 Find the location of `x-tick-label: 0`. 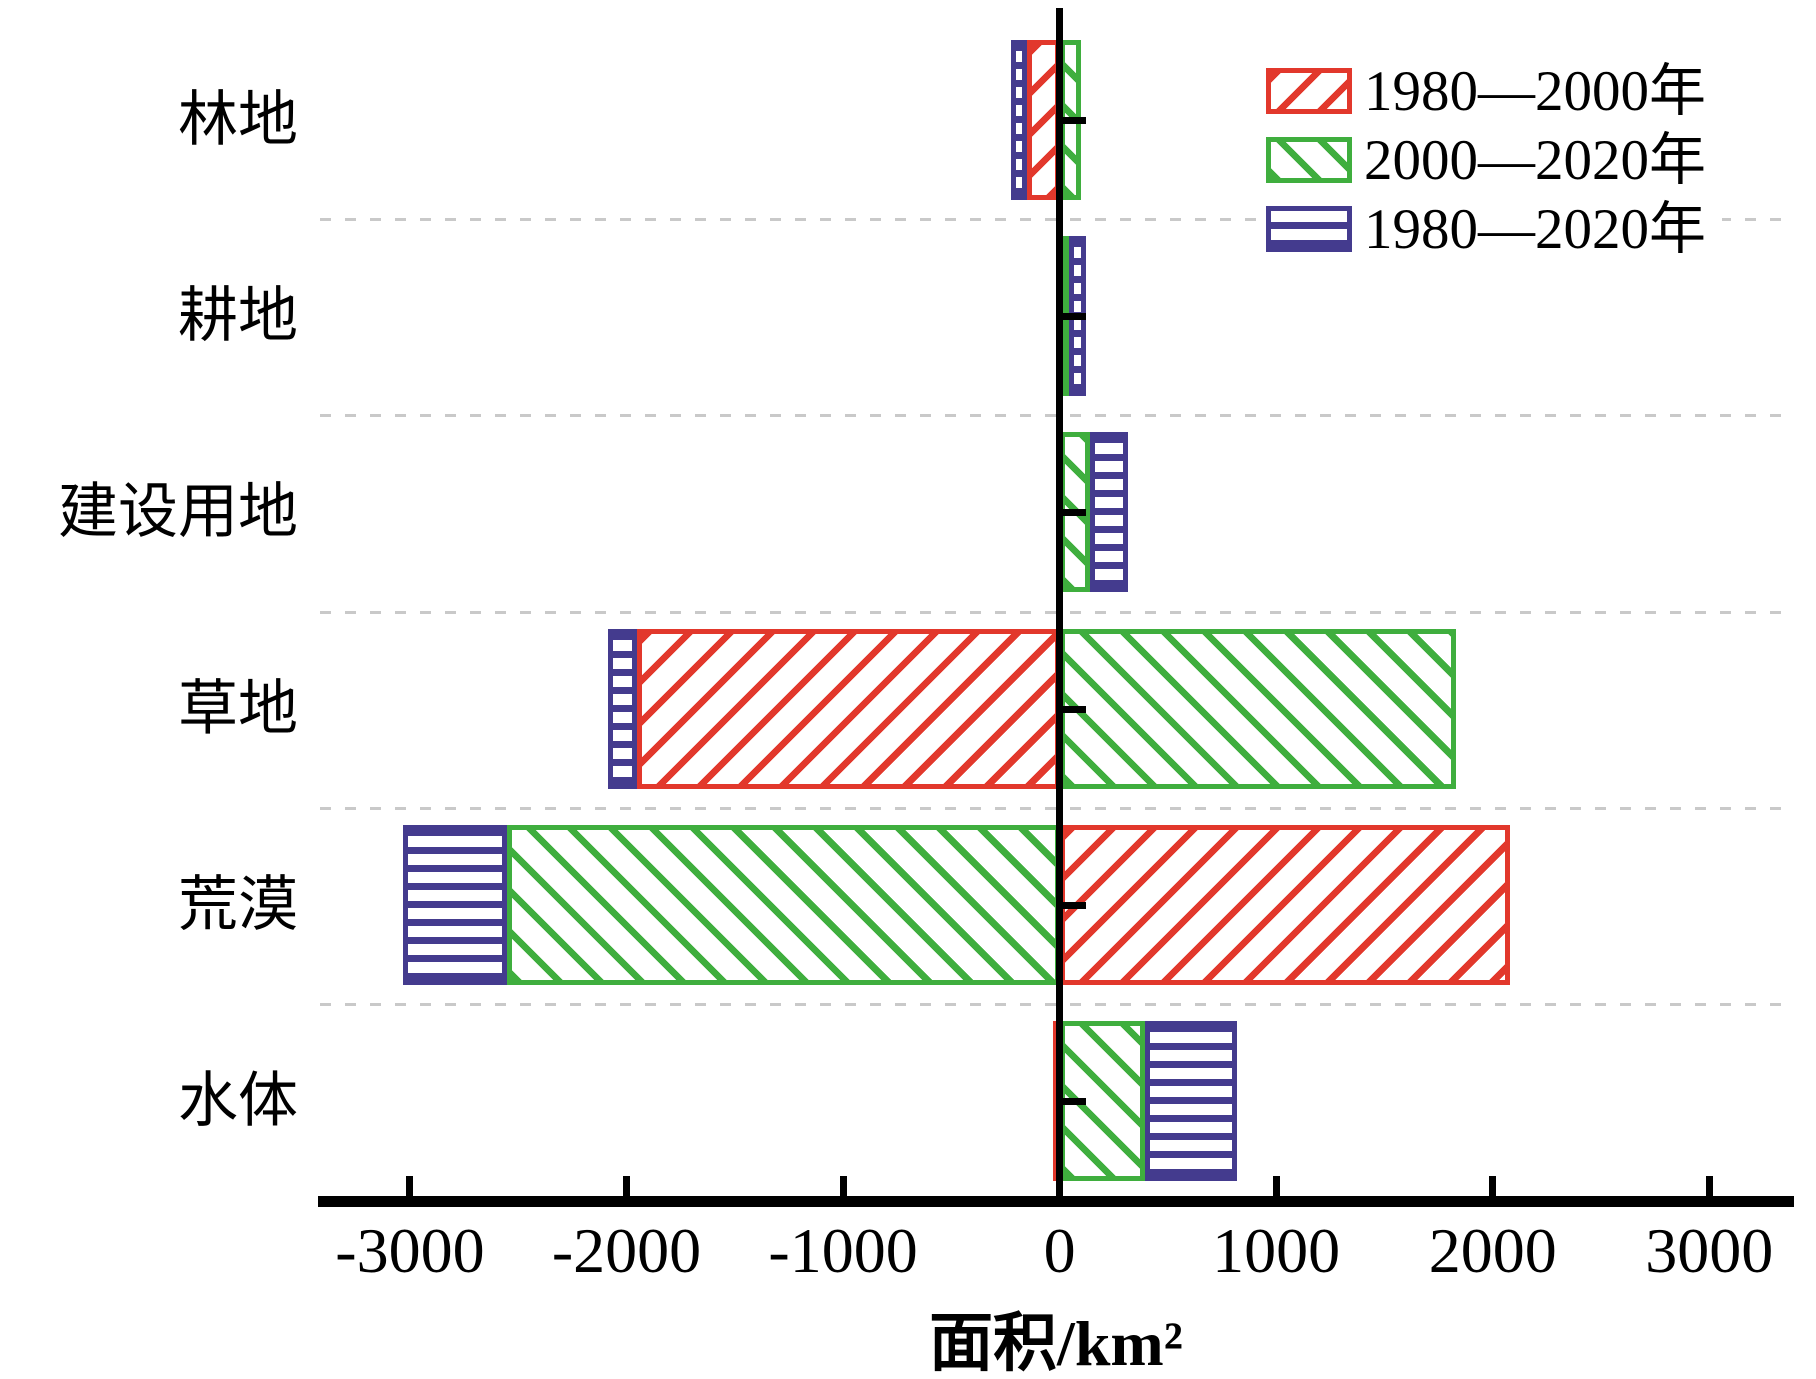

x-tick-label: 0 is located at coordinates (1059, 1250).